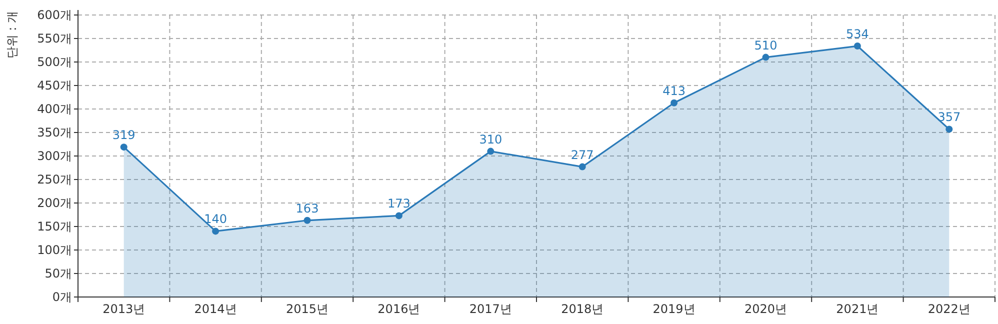 This screenshot has height=324, width=998. Describe the element at coordinates (54, 227) in the screenshot. I see `y-tick-label: 150개` at that location.